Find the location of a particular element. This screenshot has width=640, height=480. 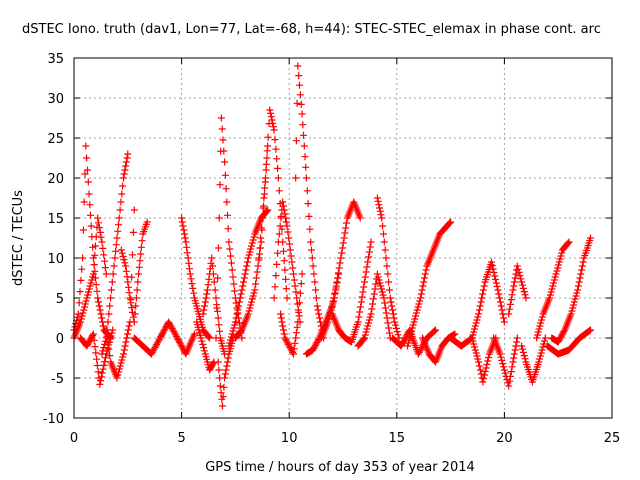

y-tick-label: 5 is located at coordinates (60, 299).